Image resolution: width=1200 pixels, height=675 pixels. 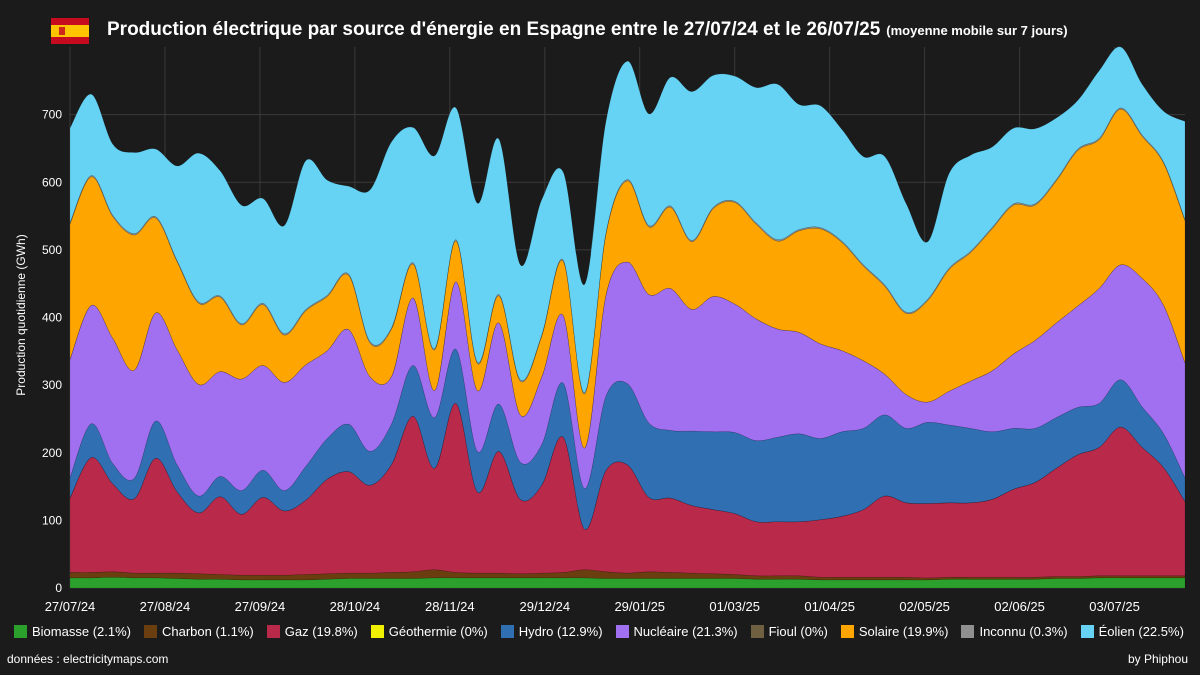 What do you see at coordinates (165, 606) in the screenshot?
I see `x-tick-label: 27/08/24` at bounding box center [165, 606].